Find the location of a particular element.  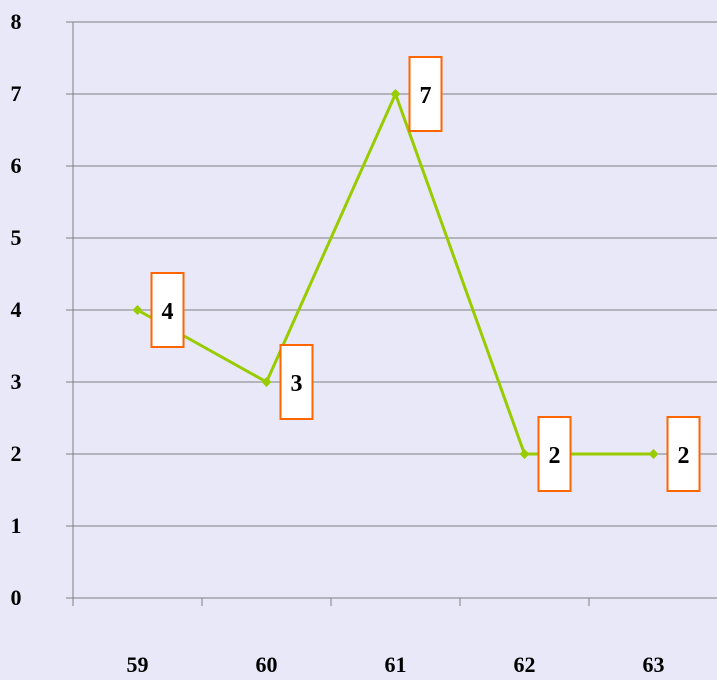

x-tick-label: 63 is located at coordinates (654, 664).